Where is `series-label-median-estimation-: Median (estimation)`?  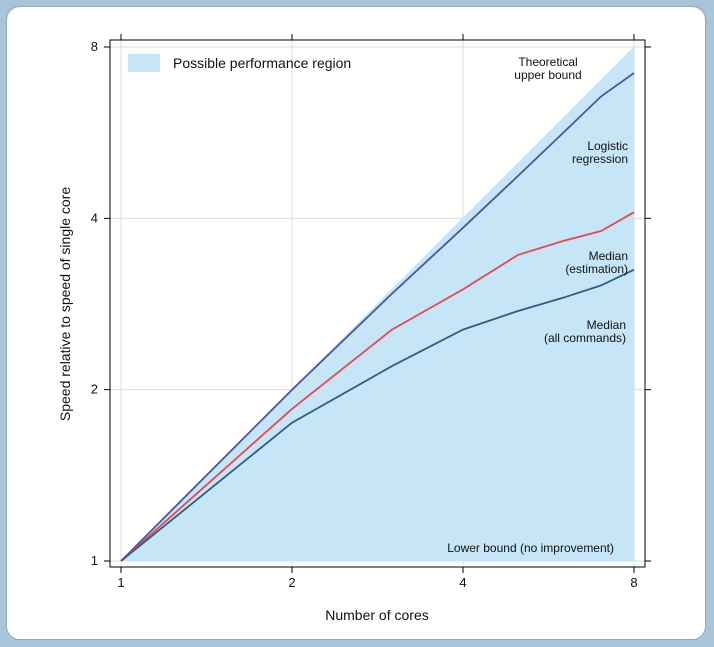
series-label-median-estimation-: Median (estimation) is located at coordinates (596, 262).